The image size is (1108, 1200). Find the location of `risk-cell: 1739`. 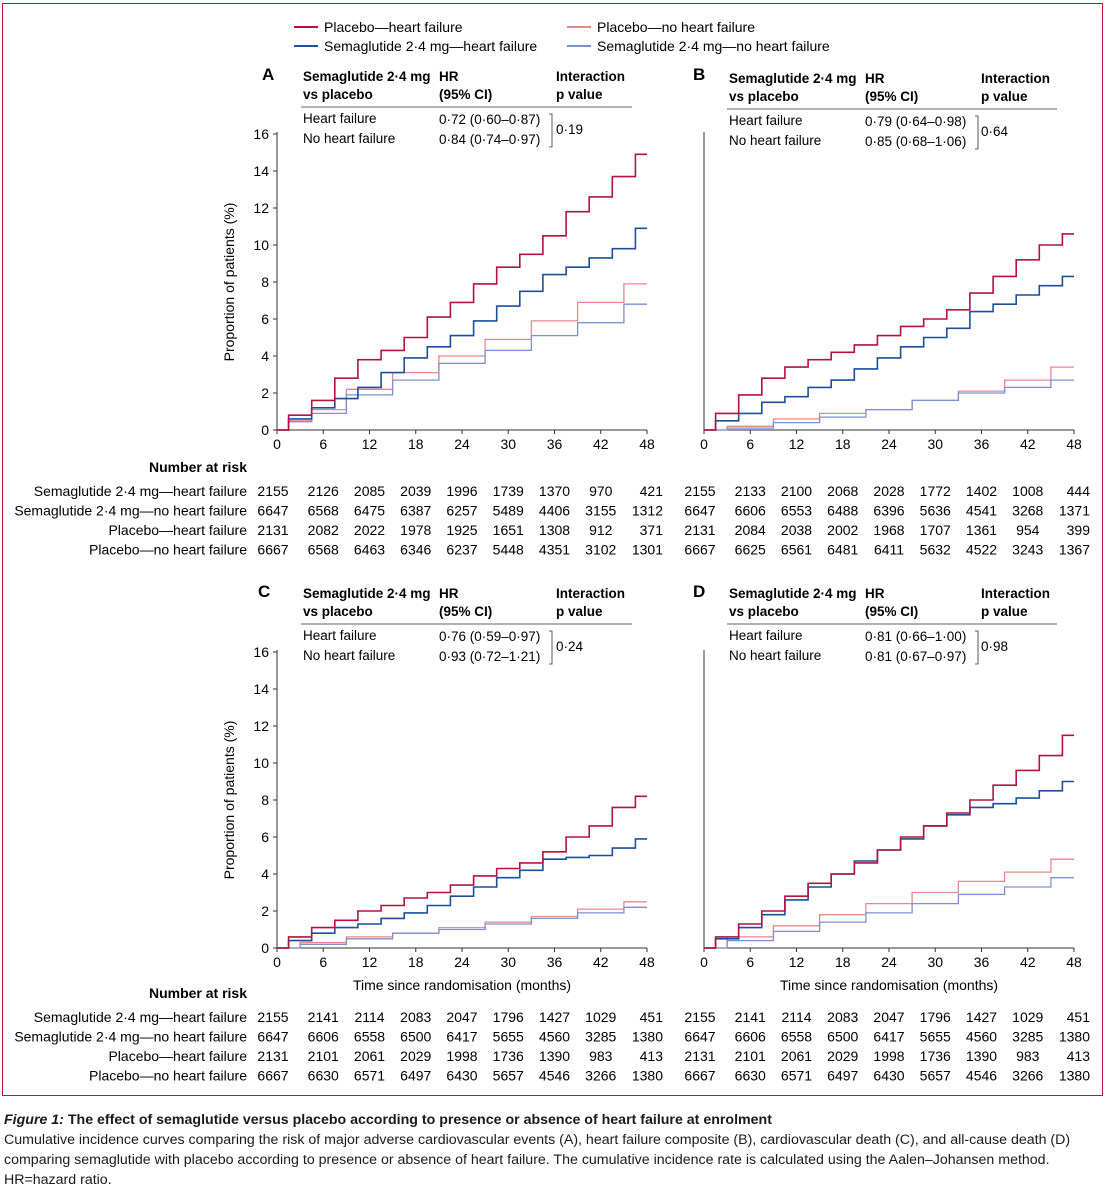

risk-cell: 1739 is located at coordinates (508, 491).